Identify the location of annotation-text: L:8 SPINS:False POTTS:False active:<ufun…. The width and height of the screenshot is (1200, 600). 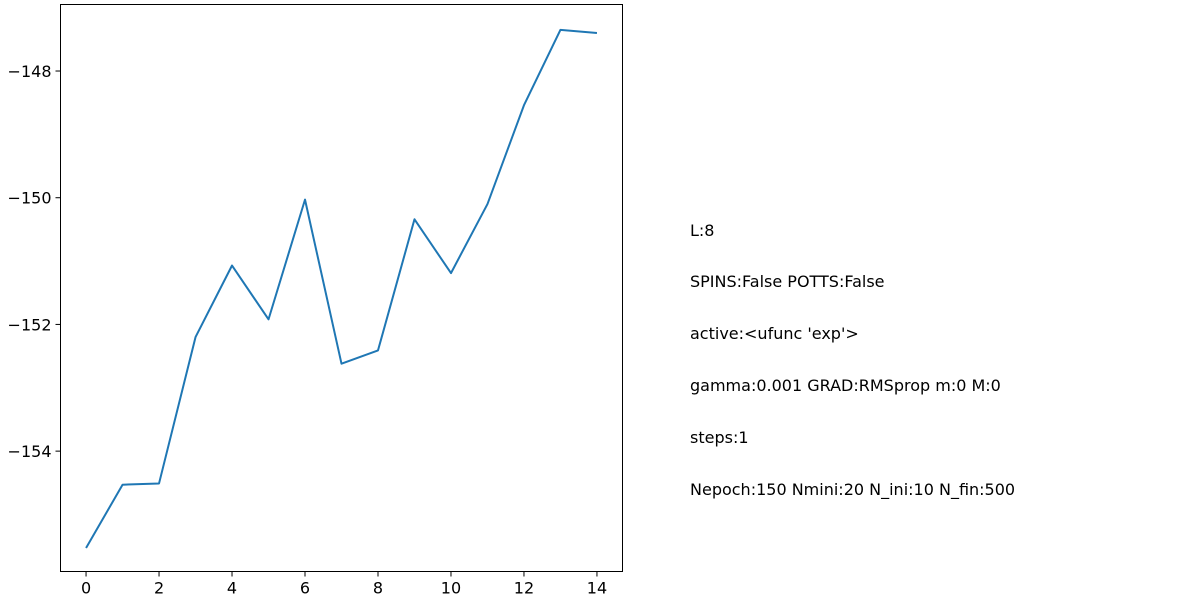
(852, 351).